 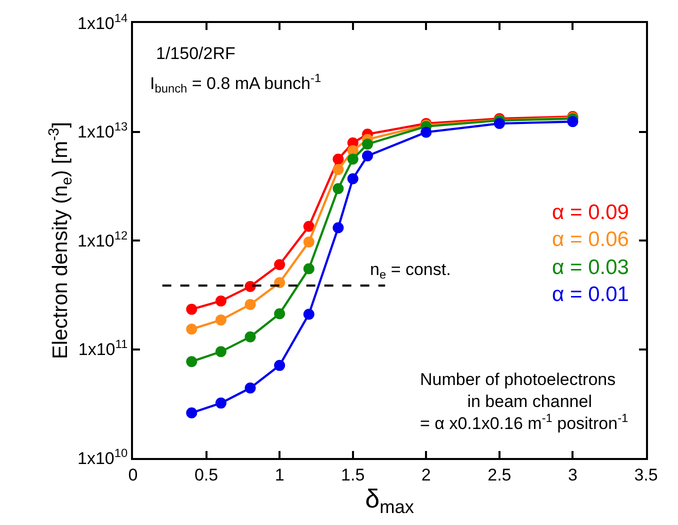 What do you see at coordinates (590, 267) in the screenshot?
I see `text: α = 0.03` at bounding box center [590, 267].